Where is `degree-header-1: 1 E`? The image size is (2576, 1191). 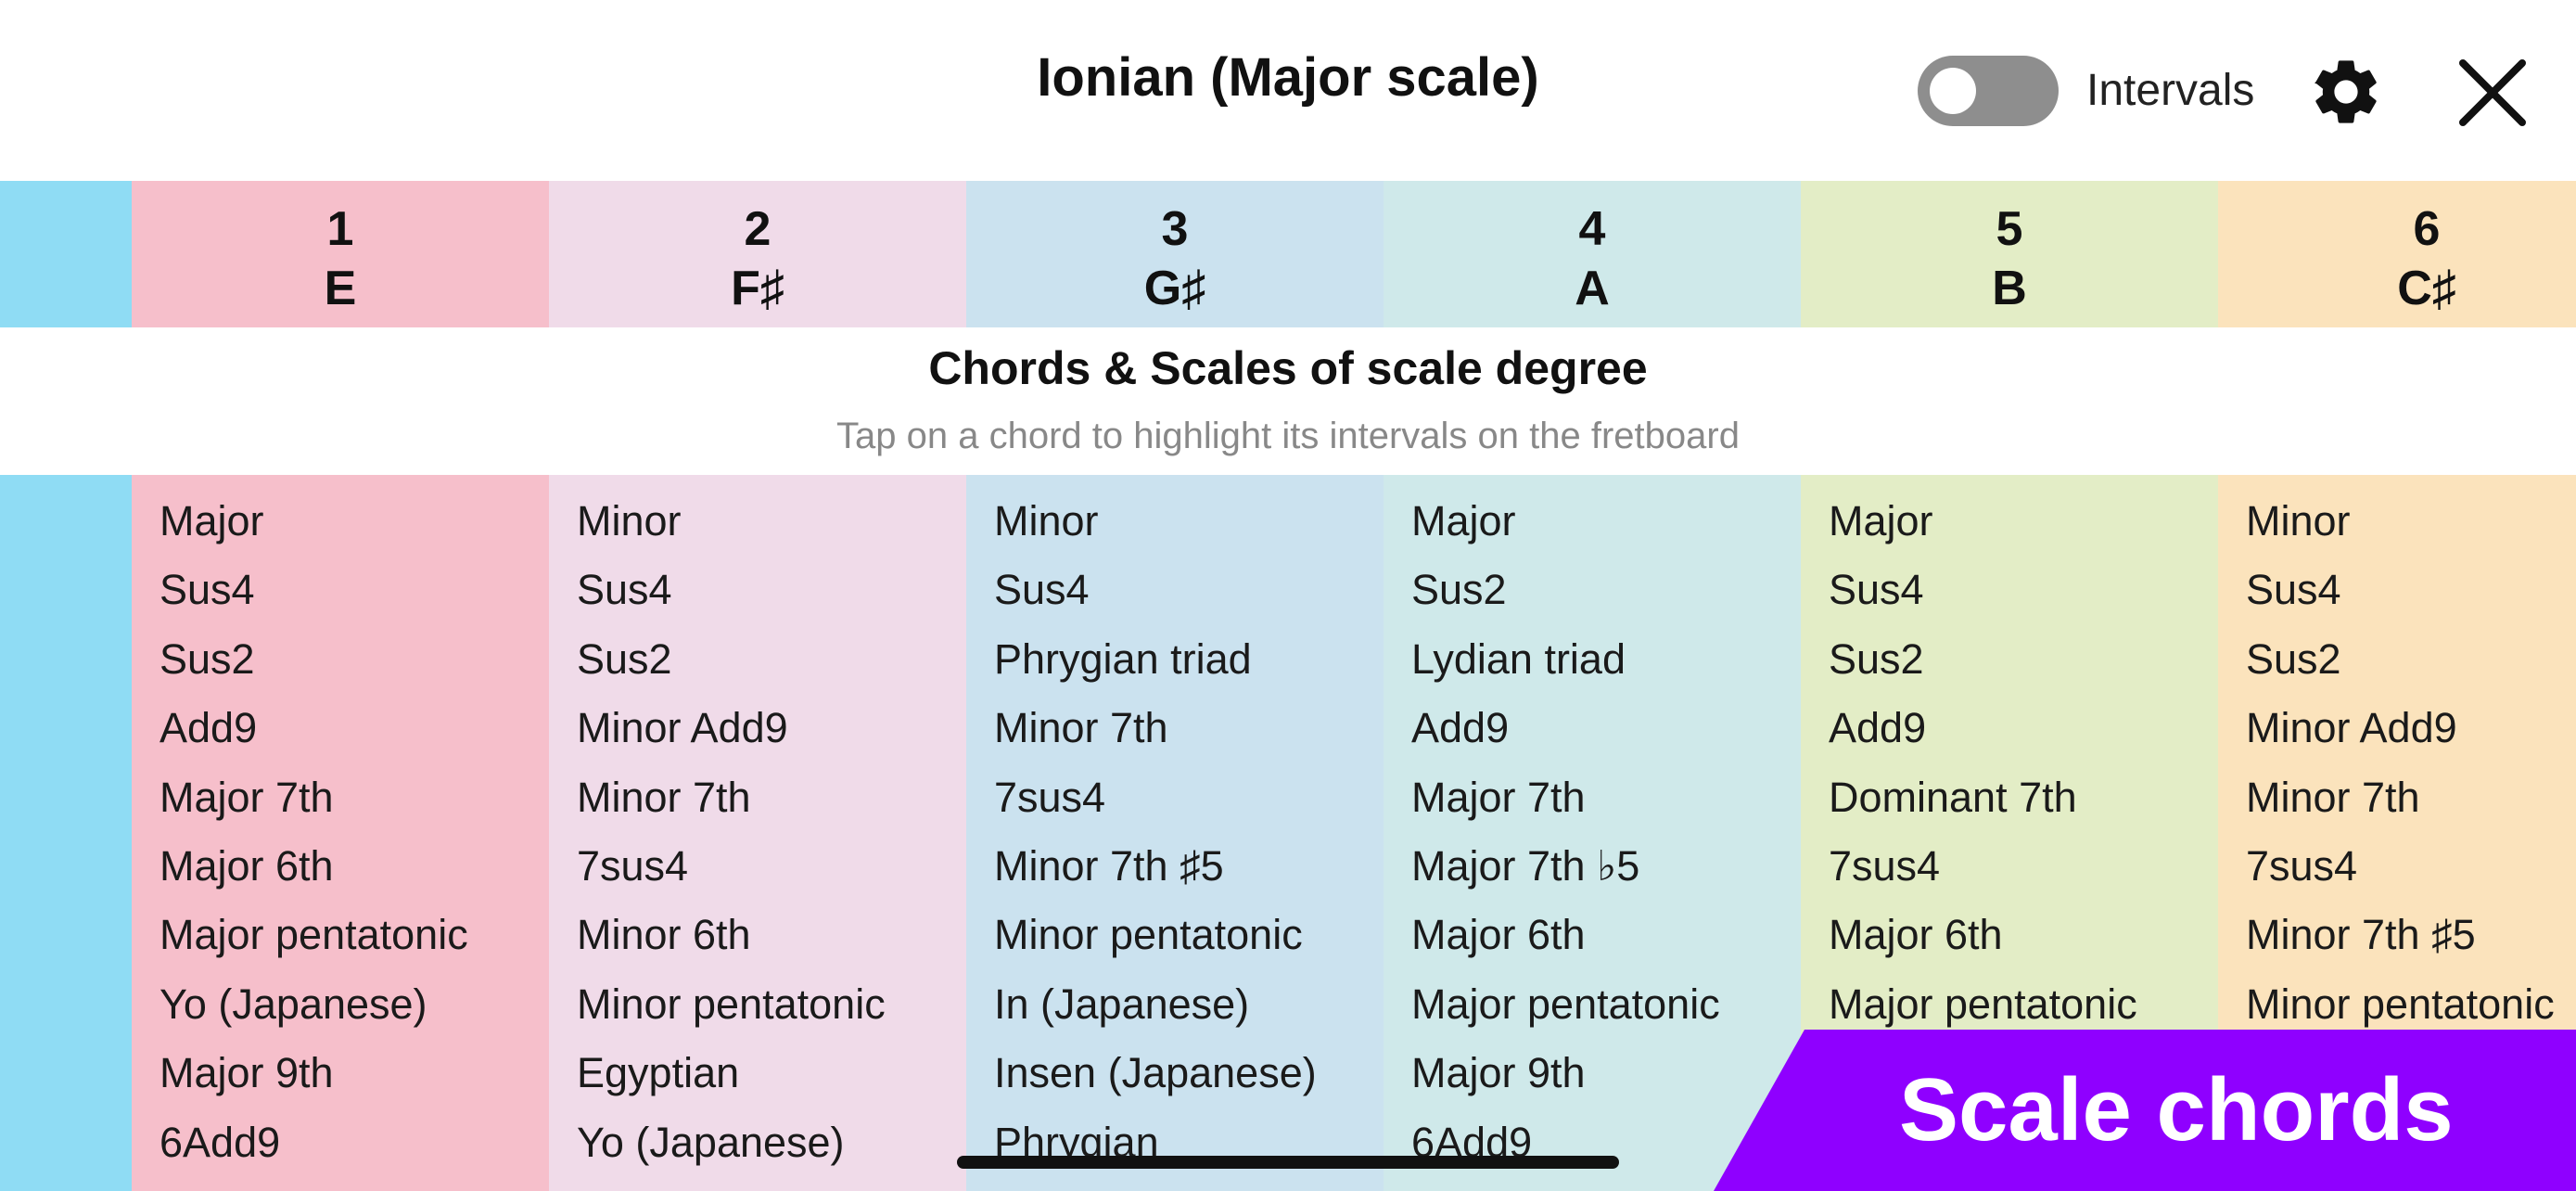
degree-header-1: 1 E is located at coordinates (341, 254).